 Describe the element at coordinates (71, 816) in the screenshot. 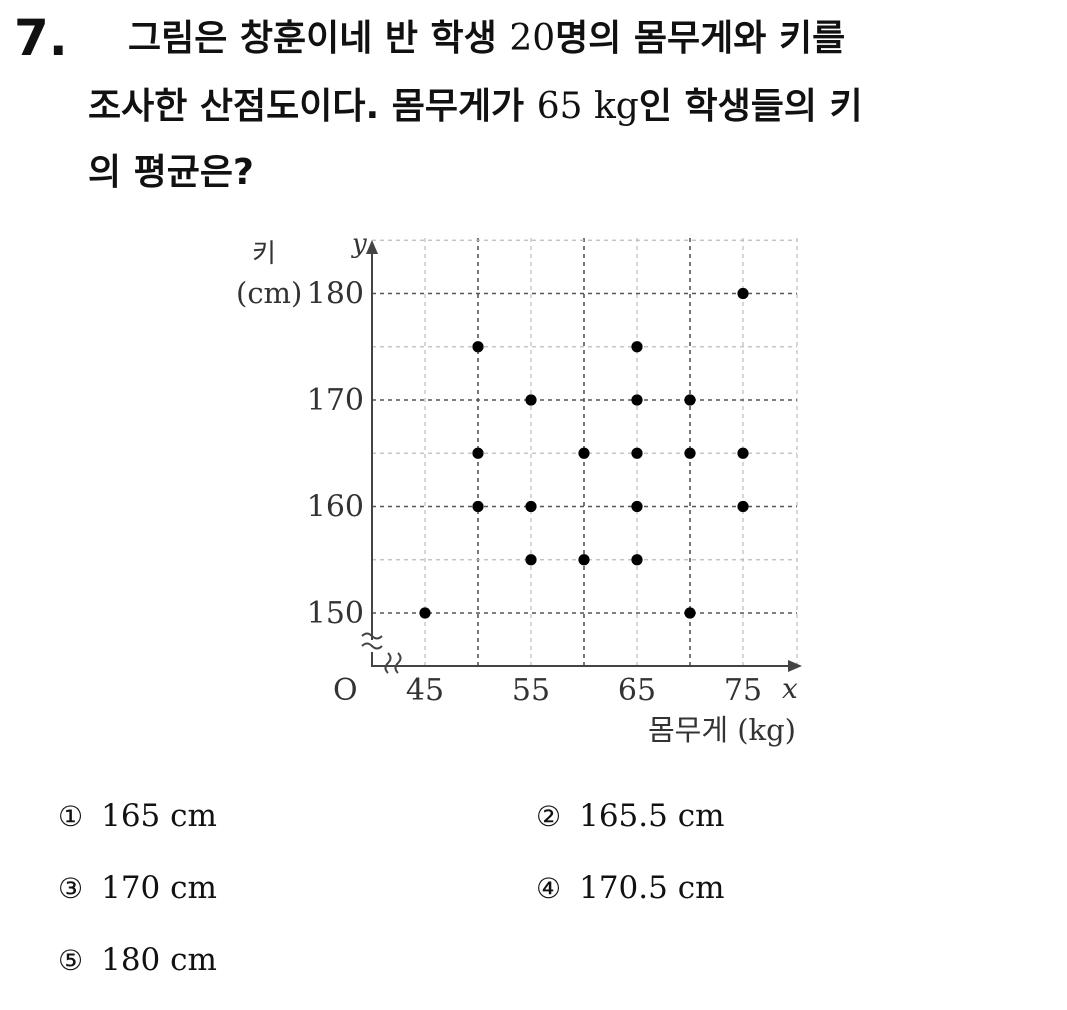

I see `choice-1-symbol: ①` at that location.